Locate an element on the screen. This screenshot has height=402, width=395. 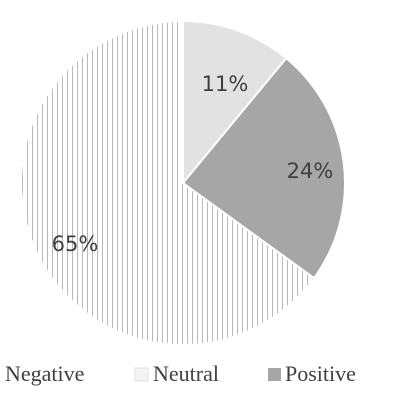
pie-slice-neutral is located at coordinates (235, 102).